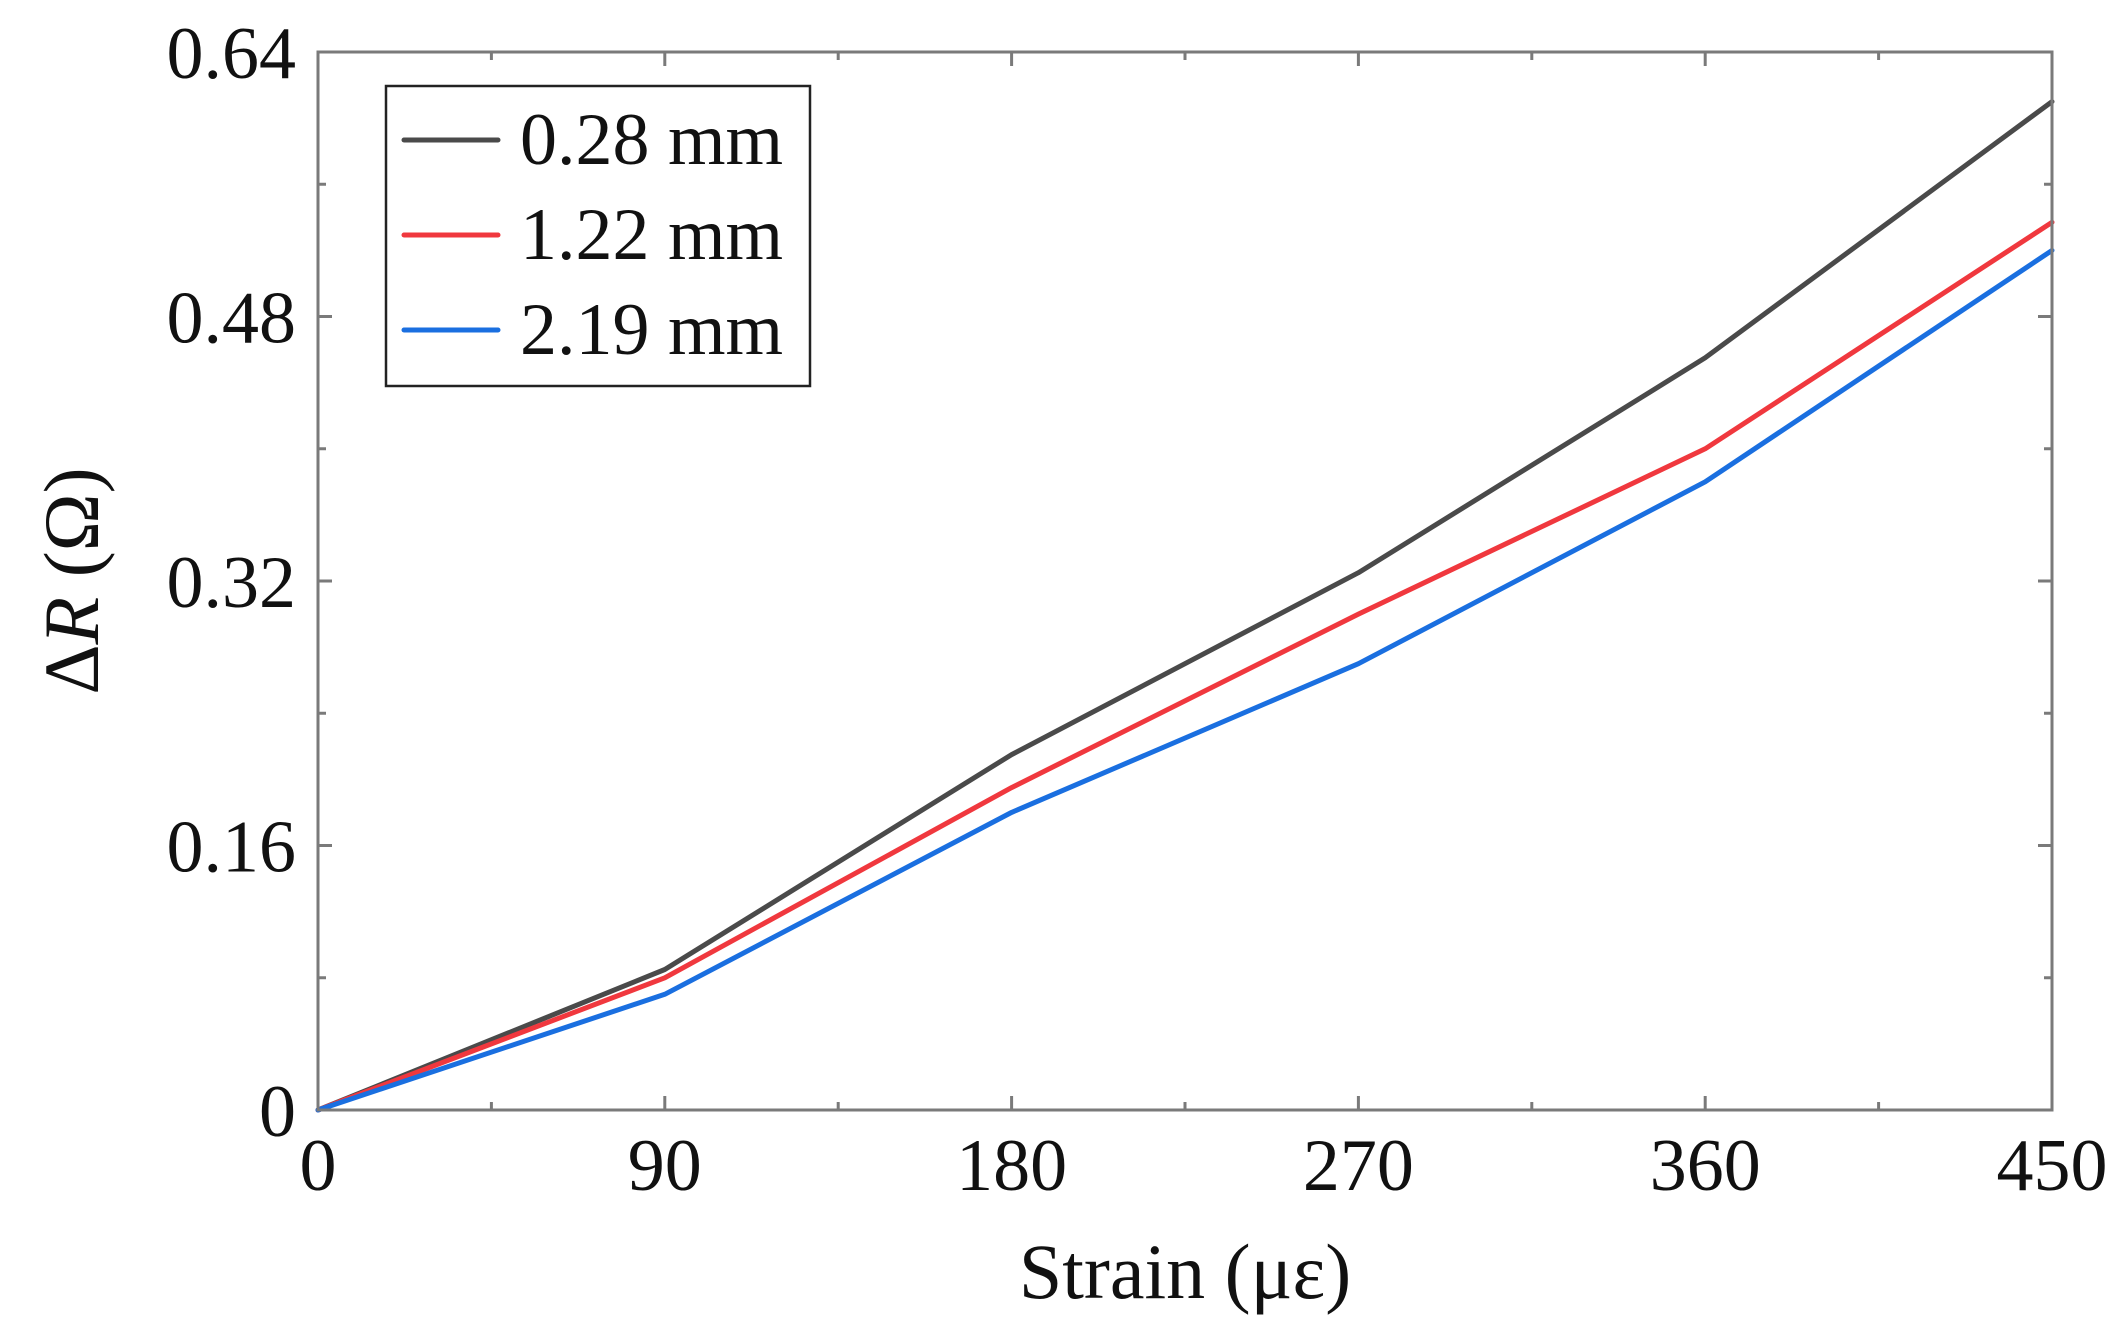 This screenshot has width=2122, height=1328. What do you see at coordinates (71, 669) in the screenshot?
I see `y-axis-title-prefix: Δ` at bounding box center [71, 669].